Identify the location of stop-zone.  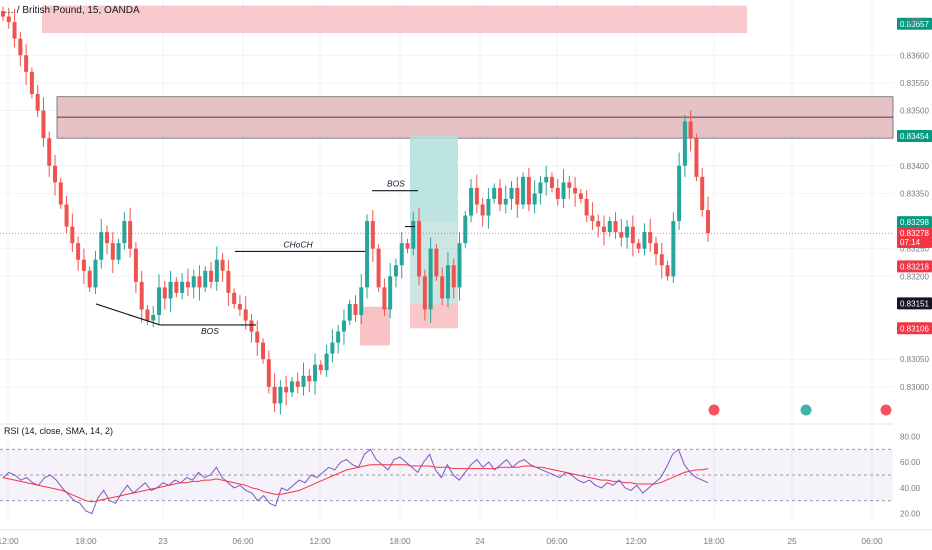
(434, 316).